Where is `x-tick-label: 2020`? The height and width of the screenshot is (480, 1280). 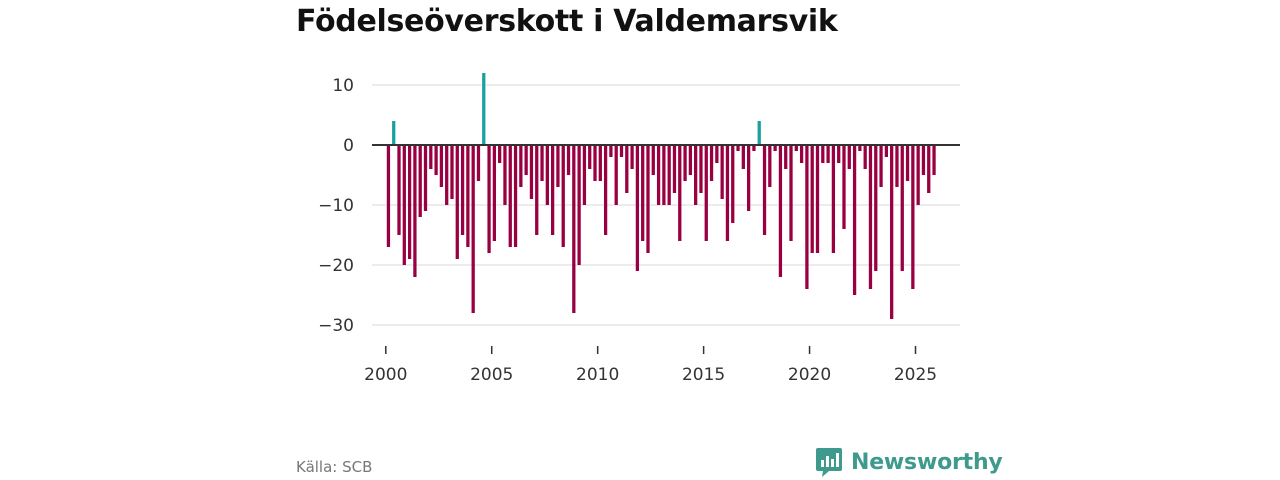
x-tick-label: 2020 is located at coordinates (809, 375).